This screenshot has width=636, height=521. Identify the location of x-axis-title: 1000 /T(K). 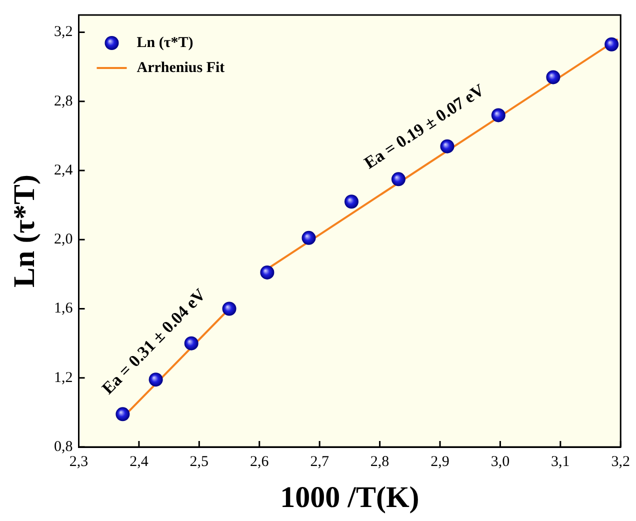
(350, 497).